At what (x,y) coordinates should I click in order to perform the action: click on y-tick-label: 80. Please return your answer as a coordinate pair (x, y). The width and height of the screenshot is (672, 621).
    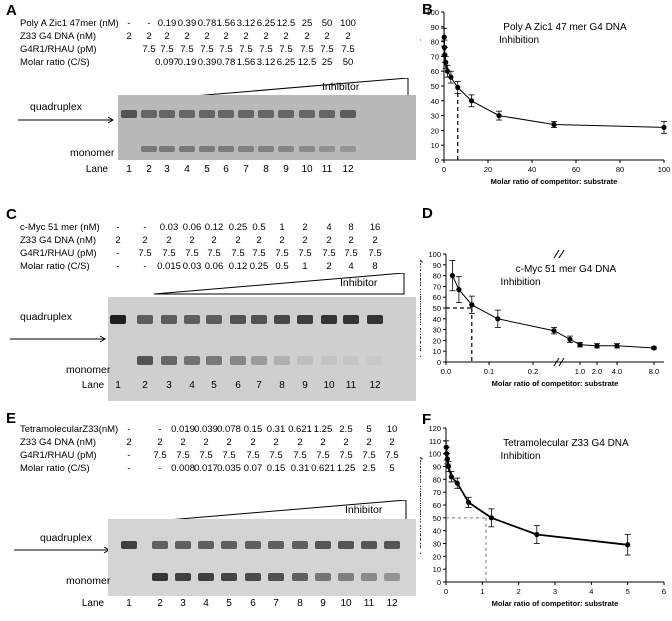
    Looking at the image, I should click on (437, 479).